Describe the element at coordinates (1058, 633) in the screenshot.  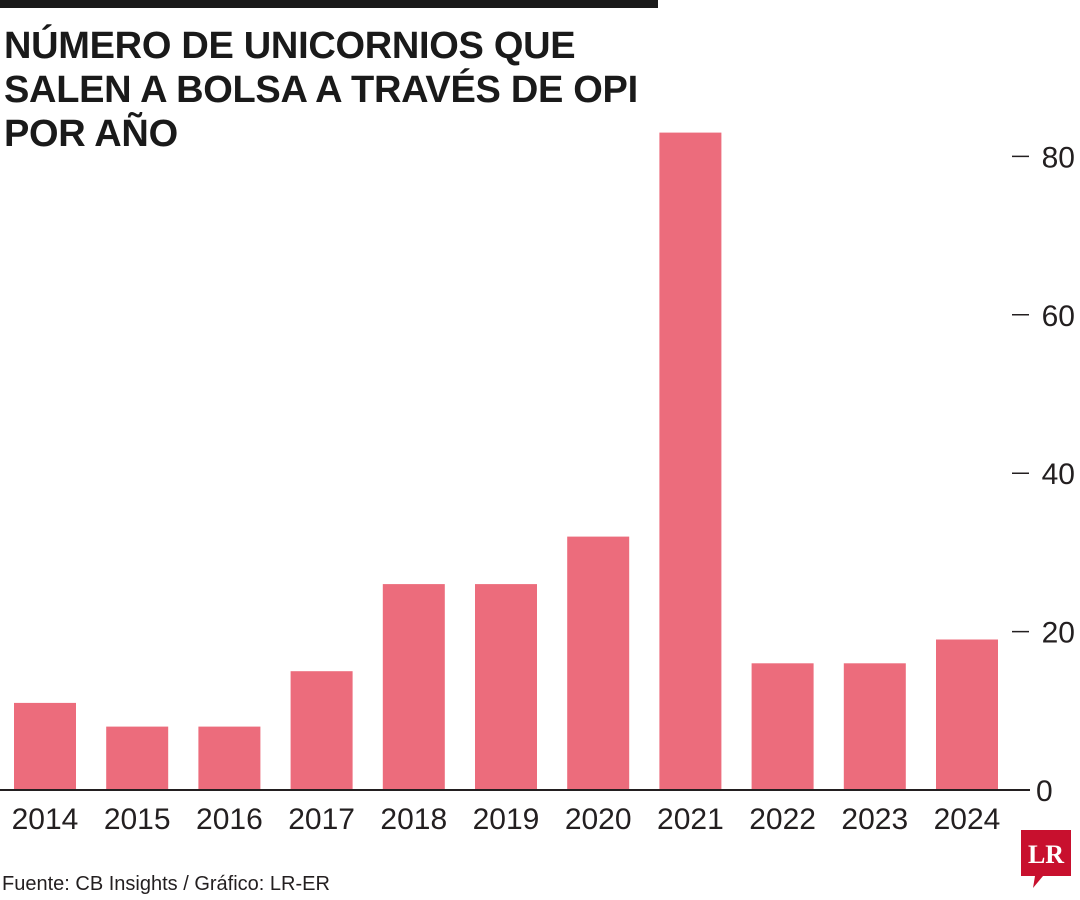
I see `y-tick-label: 20` at that location.